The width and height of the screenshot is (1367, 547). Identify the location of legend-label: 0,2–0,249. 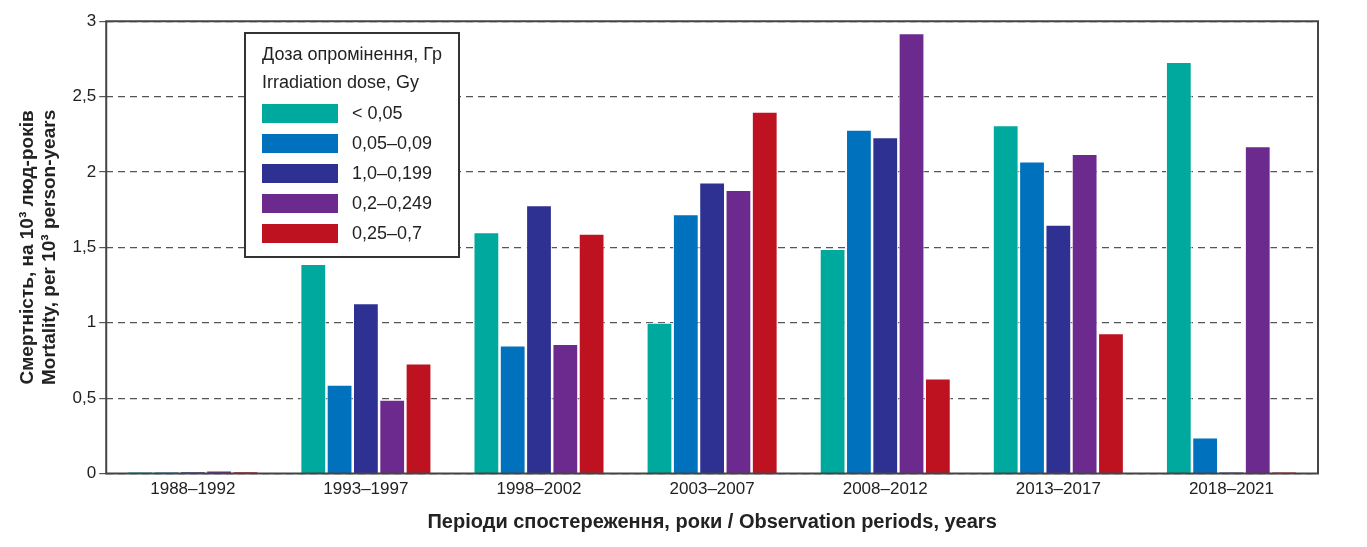
(392, 203).